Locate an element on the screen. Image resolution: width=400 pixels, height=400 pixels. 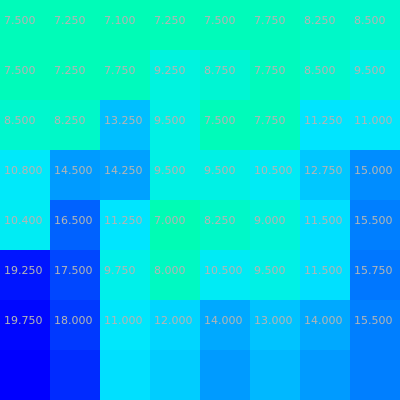
cell-value-label: 15.750 is located at coordinates (373, 270).